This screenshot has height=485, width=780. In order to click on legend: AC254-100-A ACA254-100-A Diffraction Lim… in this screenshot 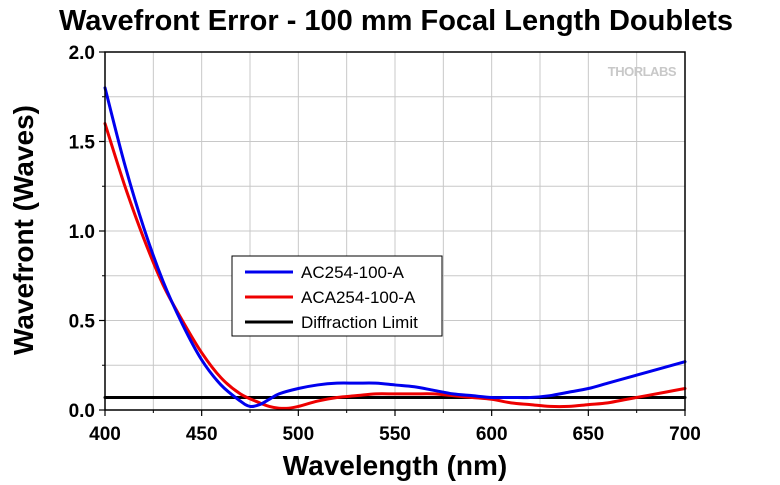, I will do `click(337, 296)`.